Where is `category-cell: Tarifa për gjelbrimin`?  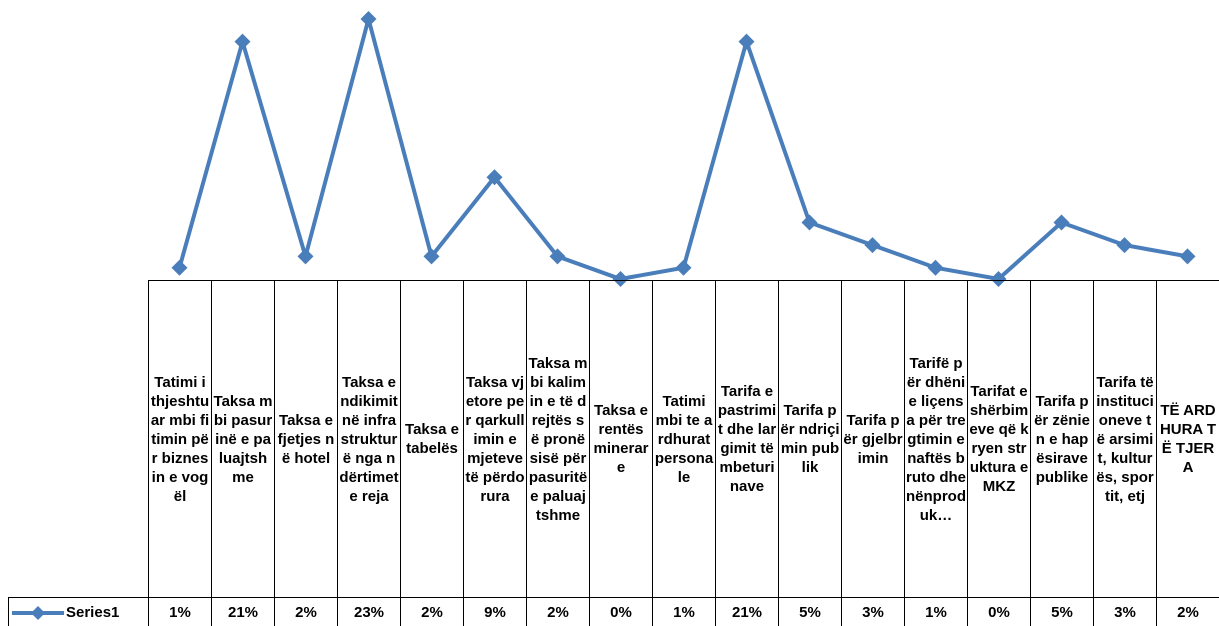 category-cell: Tarifa për gjelbrimin is located at coordinates (873, 439).